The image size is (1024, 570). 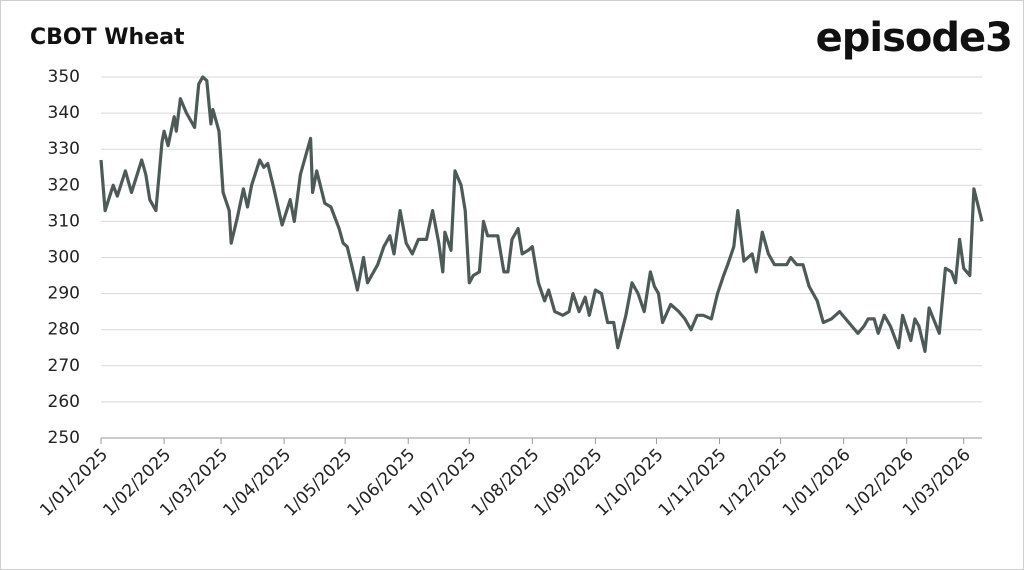 What do you see at coordinates (914, 38) in the screenshot?
I see `brand-logo: episode3` at bounding box center [914, 38].